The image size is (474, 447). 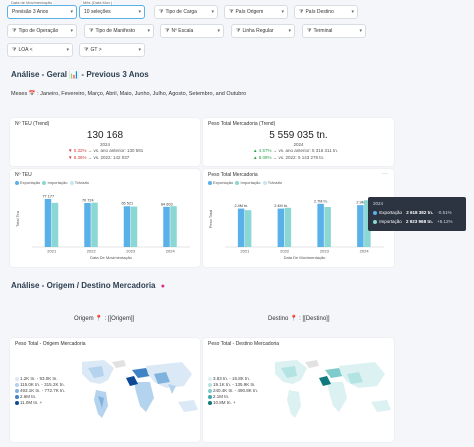 I want to click on card-title: Nº TEU (Trend), so click(x=32, y=124).